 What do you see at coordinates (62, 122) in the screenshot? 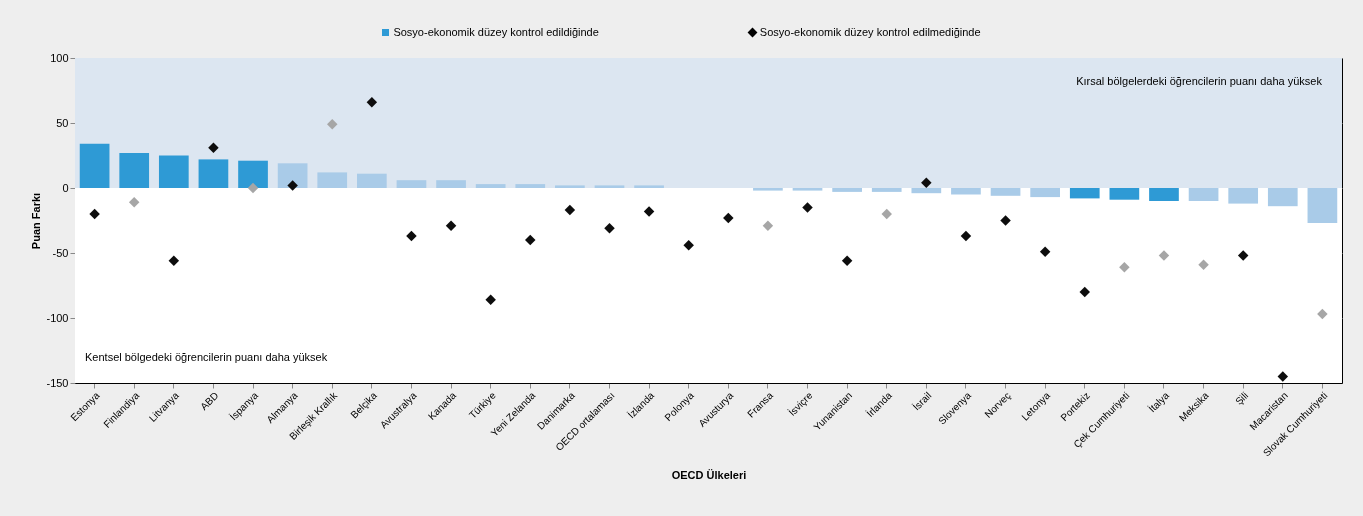
I see `y-tick-label: 50` at bounding box center [62, 122].